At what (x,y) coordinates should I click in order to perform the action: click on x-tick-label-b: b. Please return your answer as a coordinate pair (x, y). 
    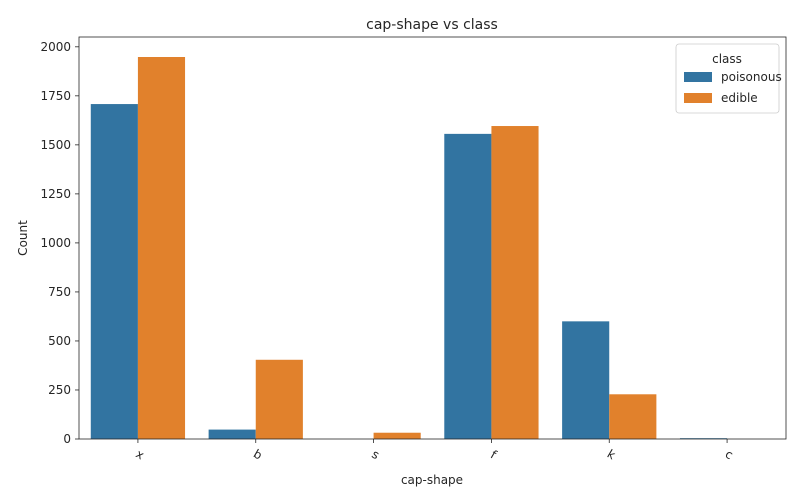
    Looking at the image, I should click on (258, 455).